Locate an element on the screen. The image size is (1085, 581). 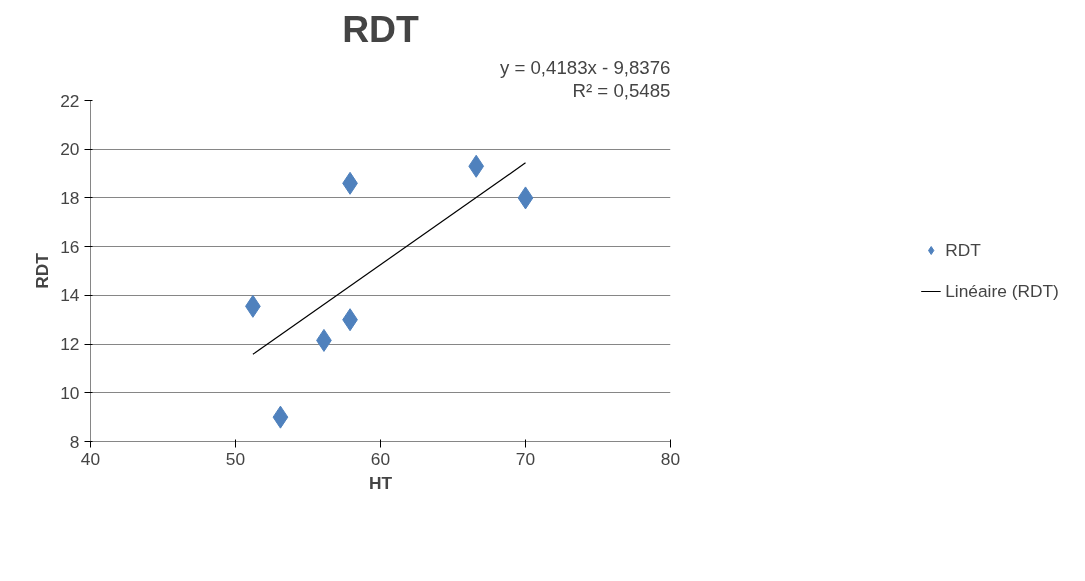
legend-label: Linéaire (RDT) is located at coordinates (1002, 291).